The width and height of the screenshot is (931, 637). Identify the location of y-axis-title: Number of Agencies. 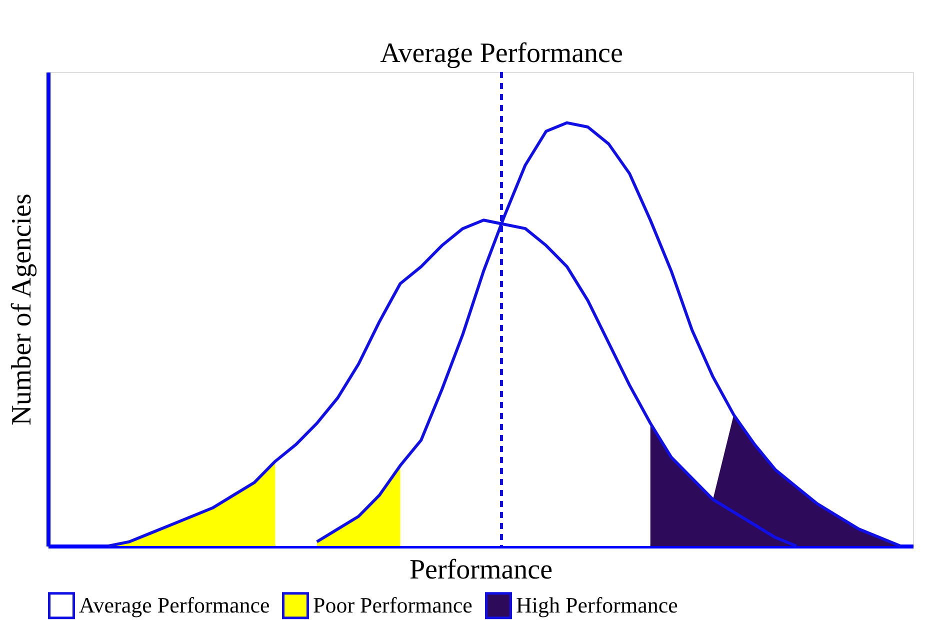
(22, 310).